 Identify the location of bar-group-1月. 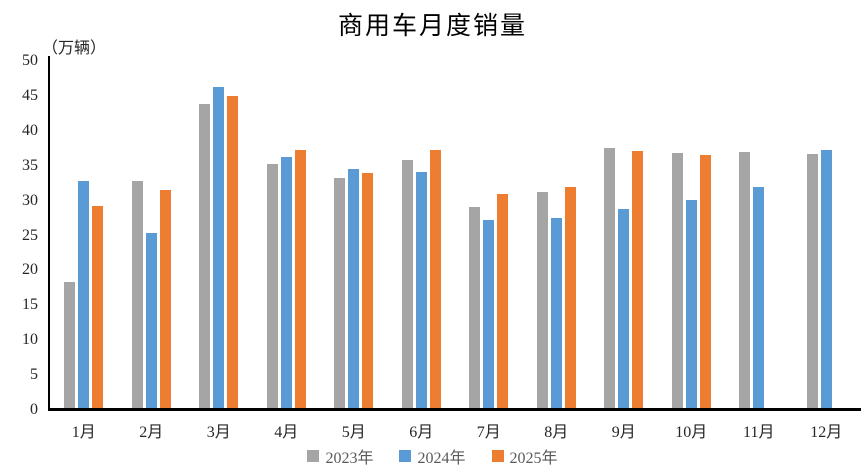
(84, 232).